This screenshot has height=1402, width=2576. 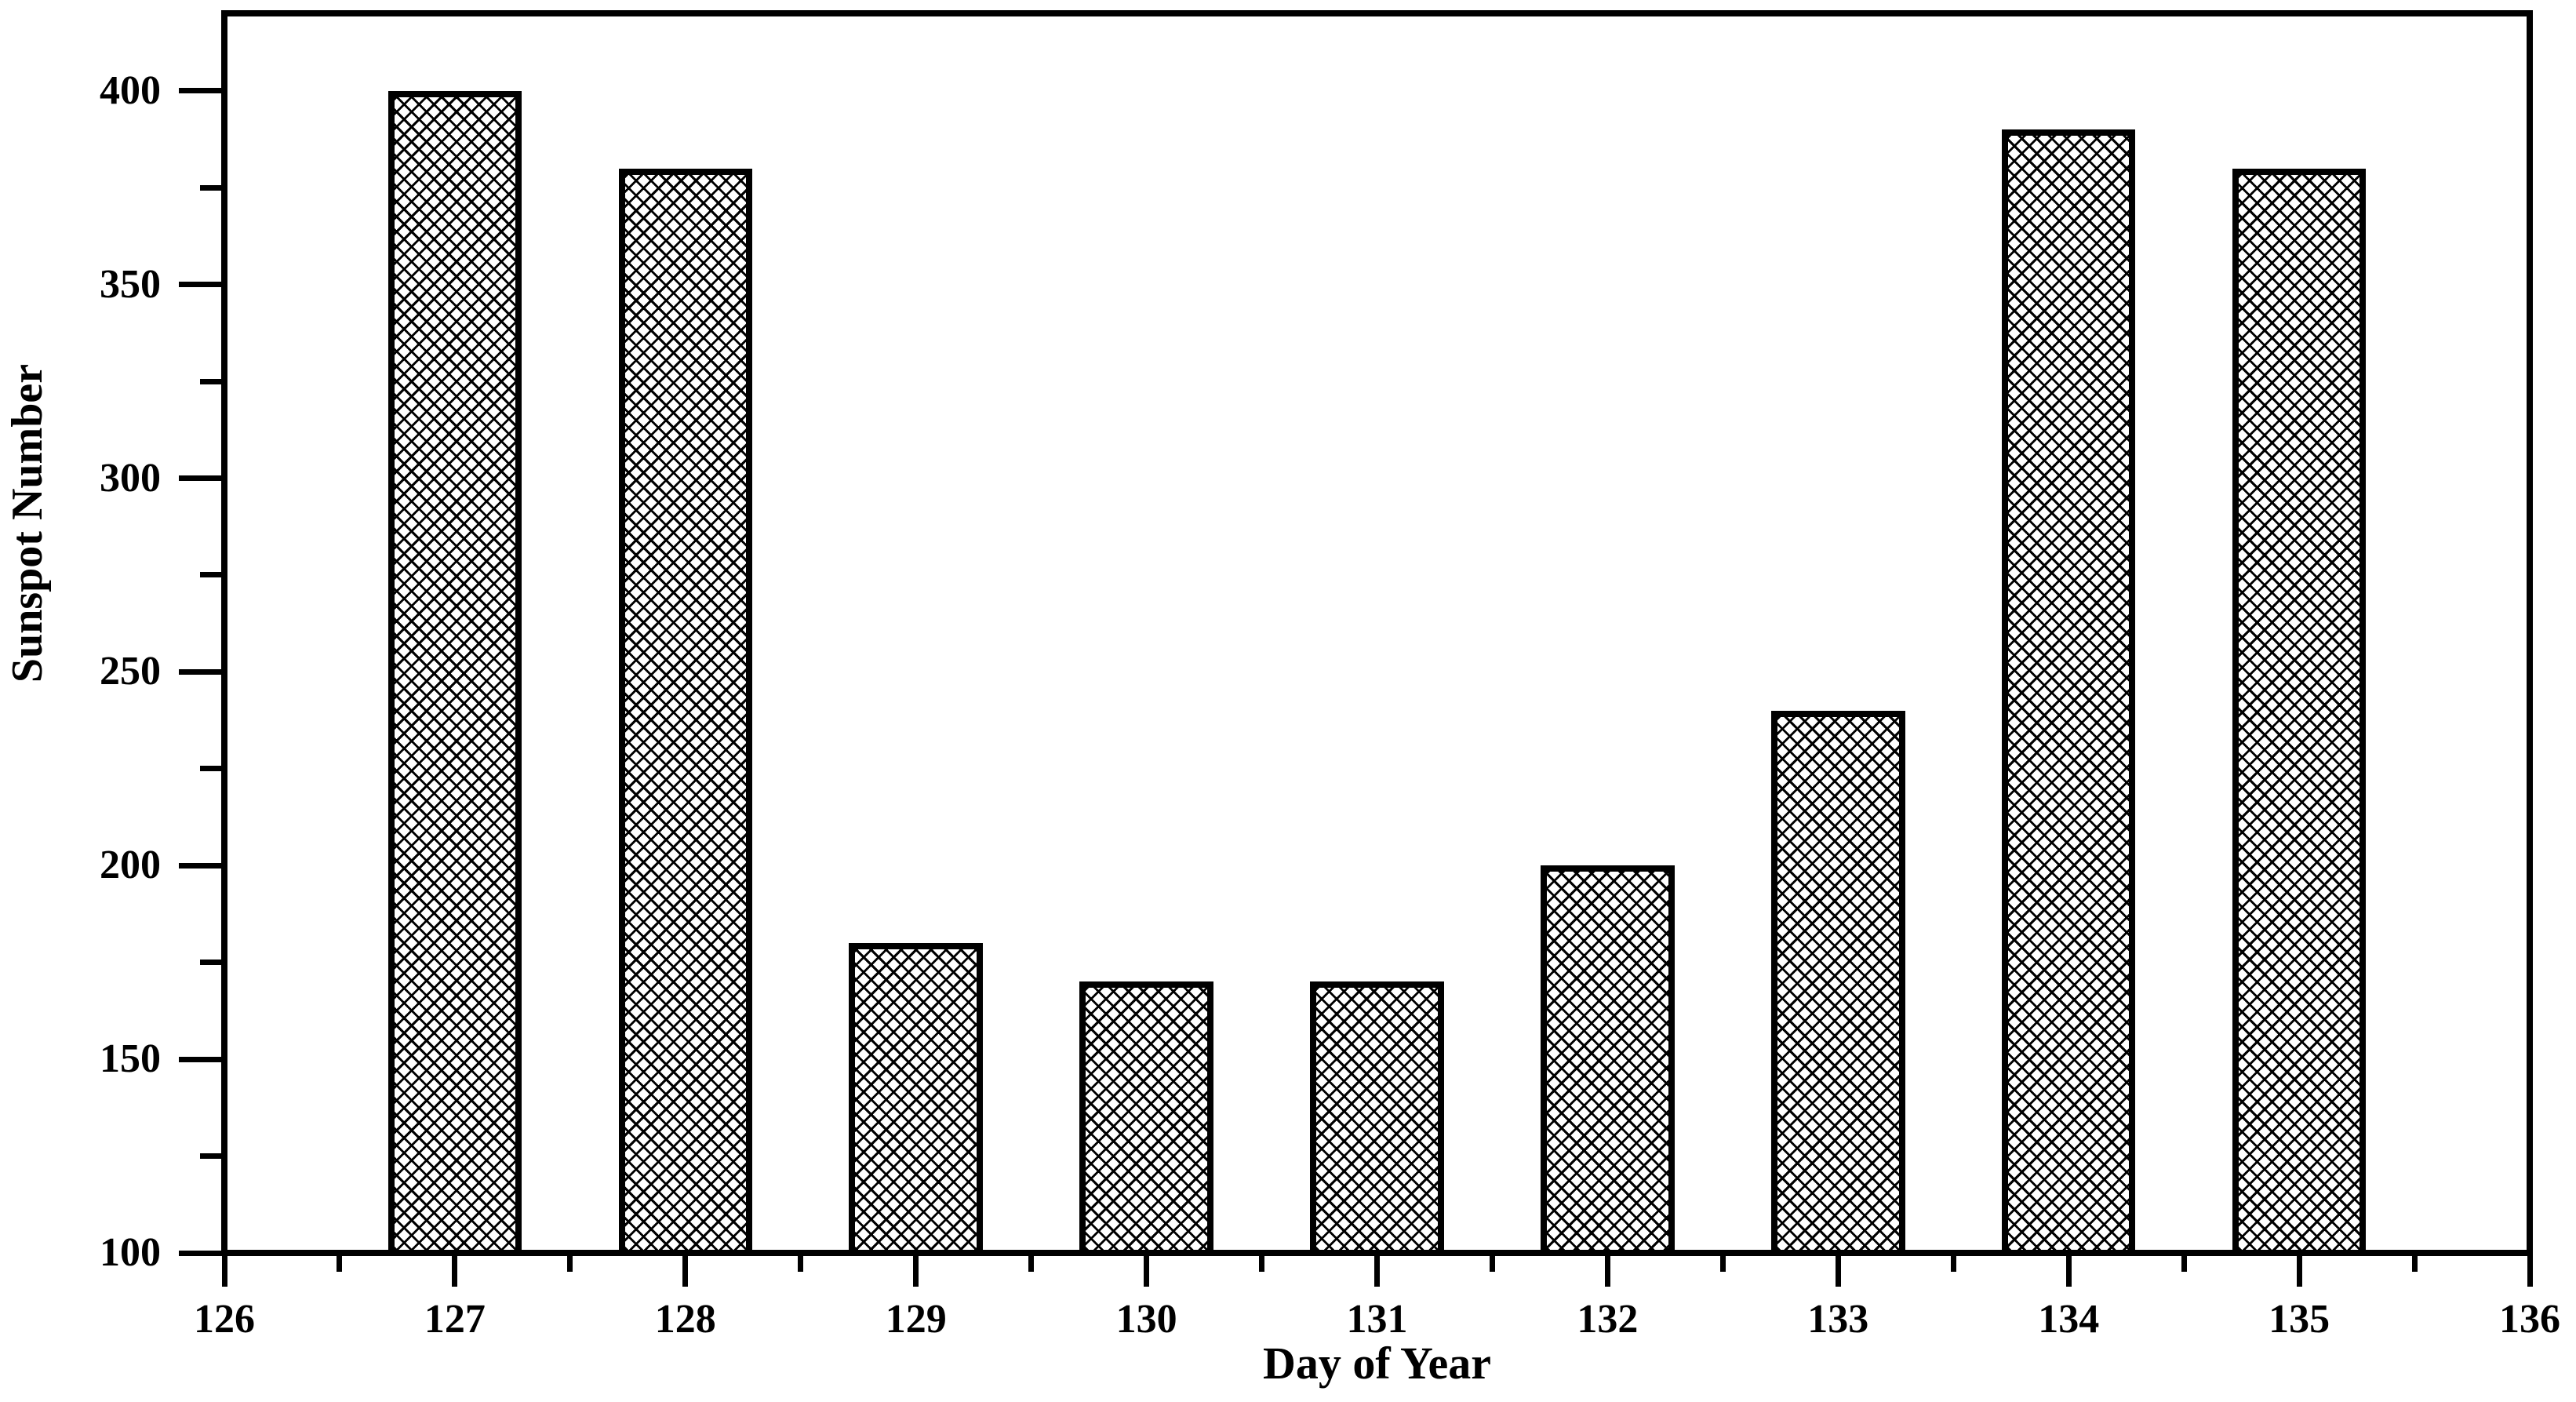 What do you see at coordinates (1953, 1264) in the screenshot?
I see `x-minor-tick-133.5` at bounding box center [1953, 1264].